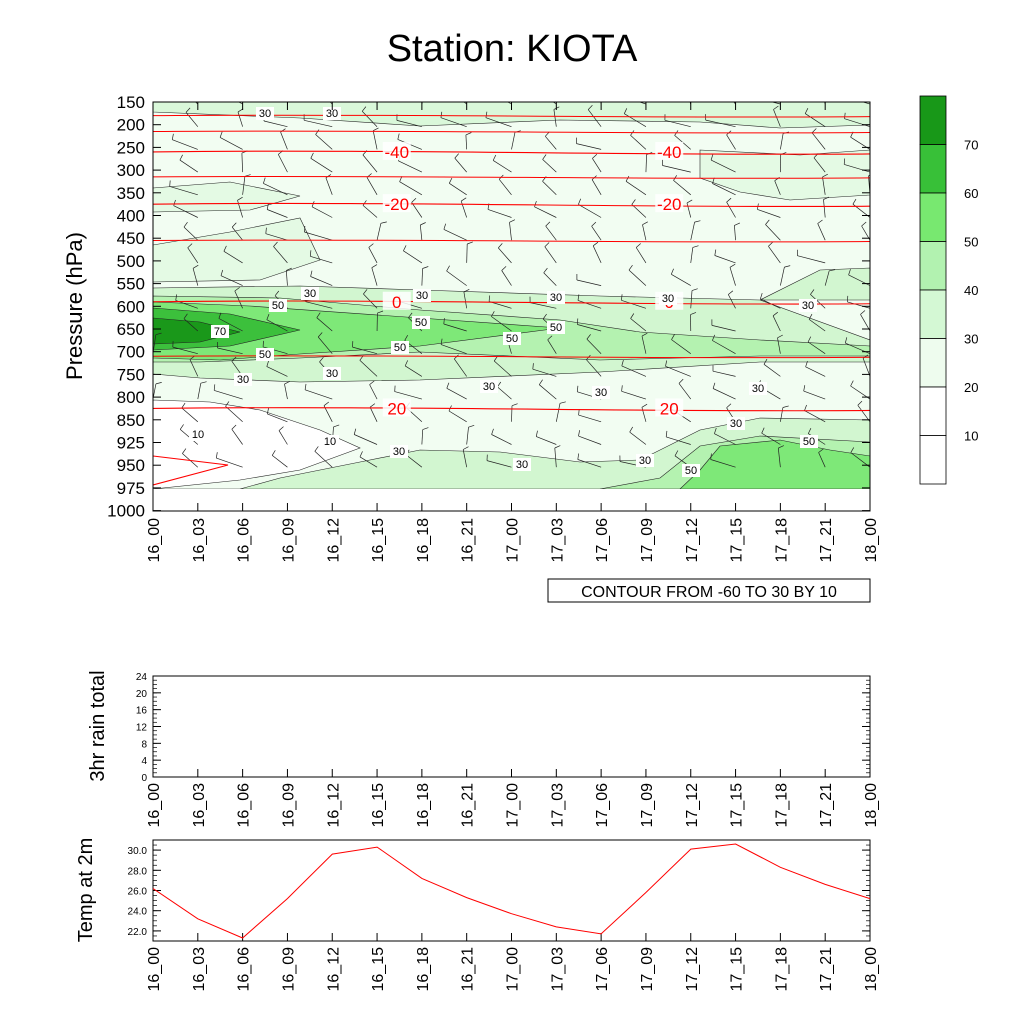 This screenshot has width=1024, height=1024. I want to click on pressure-tick-label: 925, so click(131, 443).